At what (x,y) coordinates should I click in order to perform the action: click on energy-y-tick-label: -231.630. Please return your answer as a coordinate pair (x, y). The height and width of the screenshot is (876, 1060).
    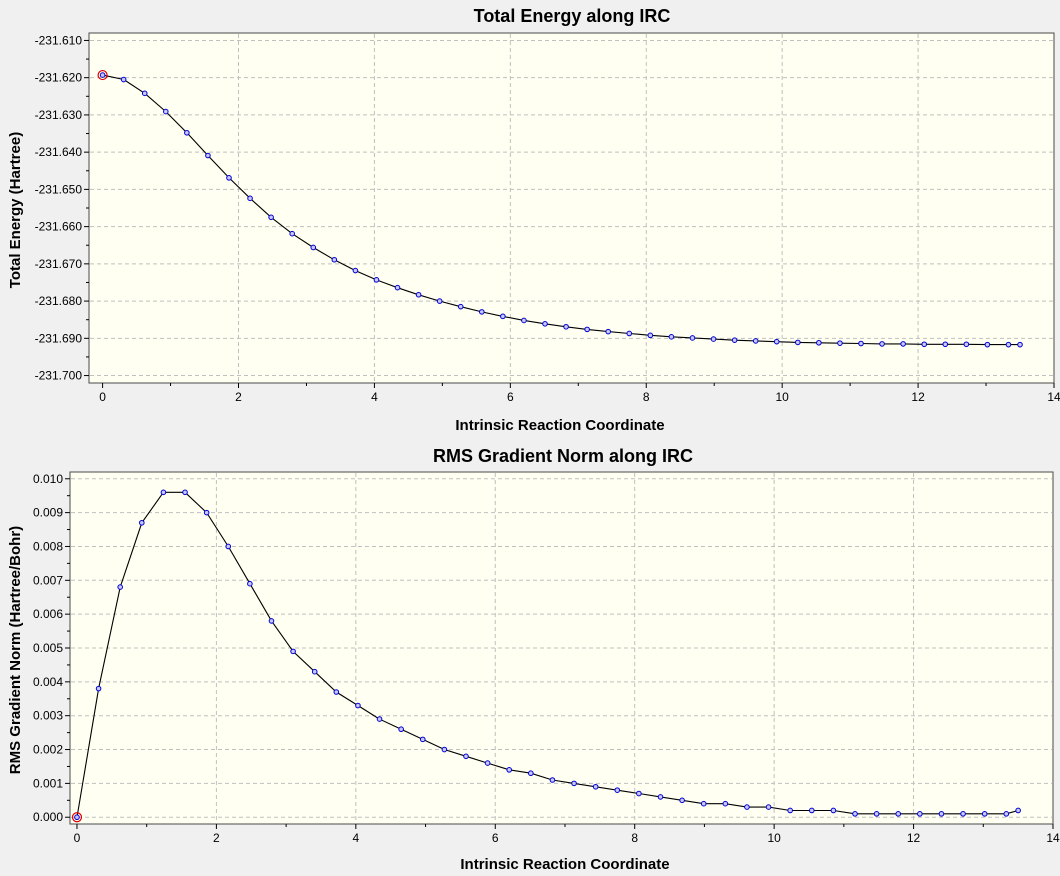
    Looking at the image, I should click on (59, 115).